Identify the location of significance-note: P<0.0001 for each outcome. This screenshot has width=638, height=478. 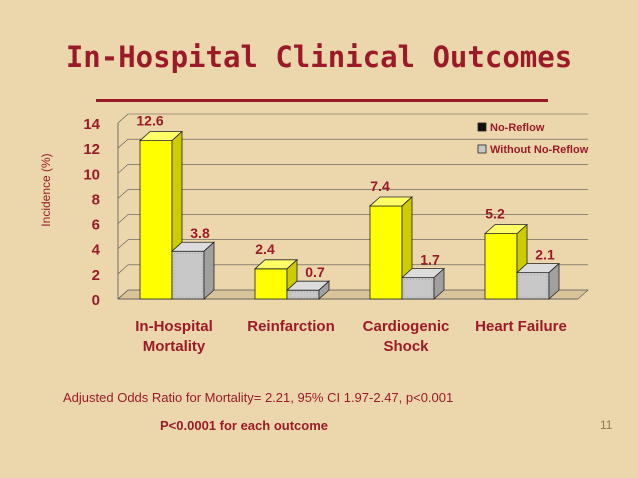
(244, 425).